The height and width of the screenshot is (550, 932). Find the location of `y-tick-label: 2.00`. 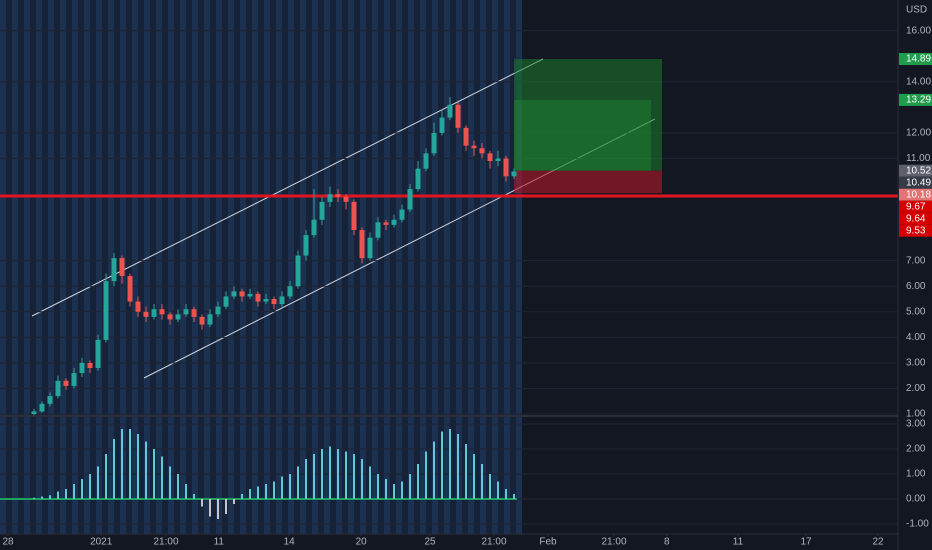

y-tick-label: 2.00 is located at coordinates (916, 388).